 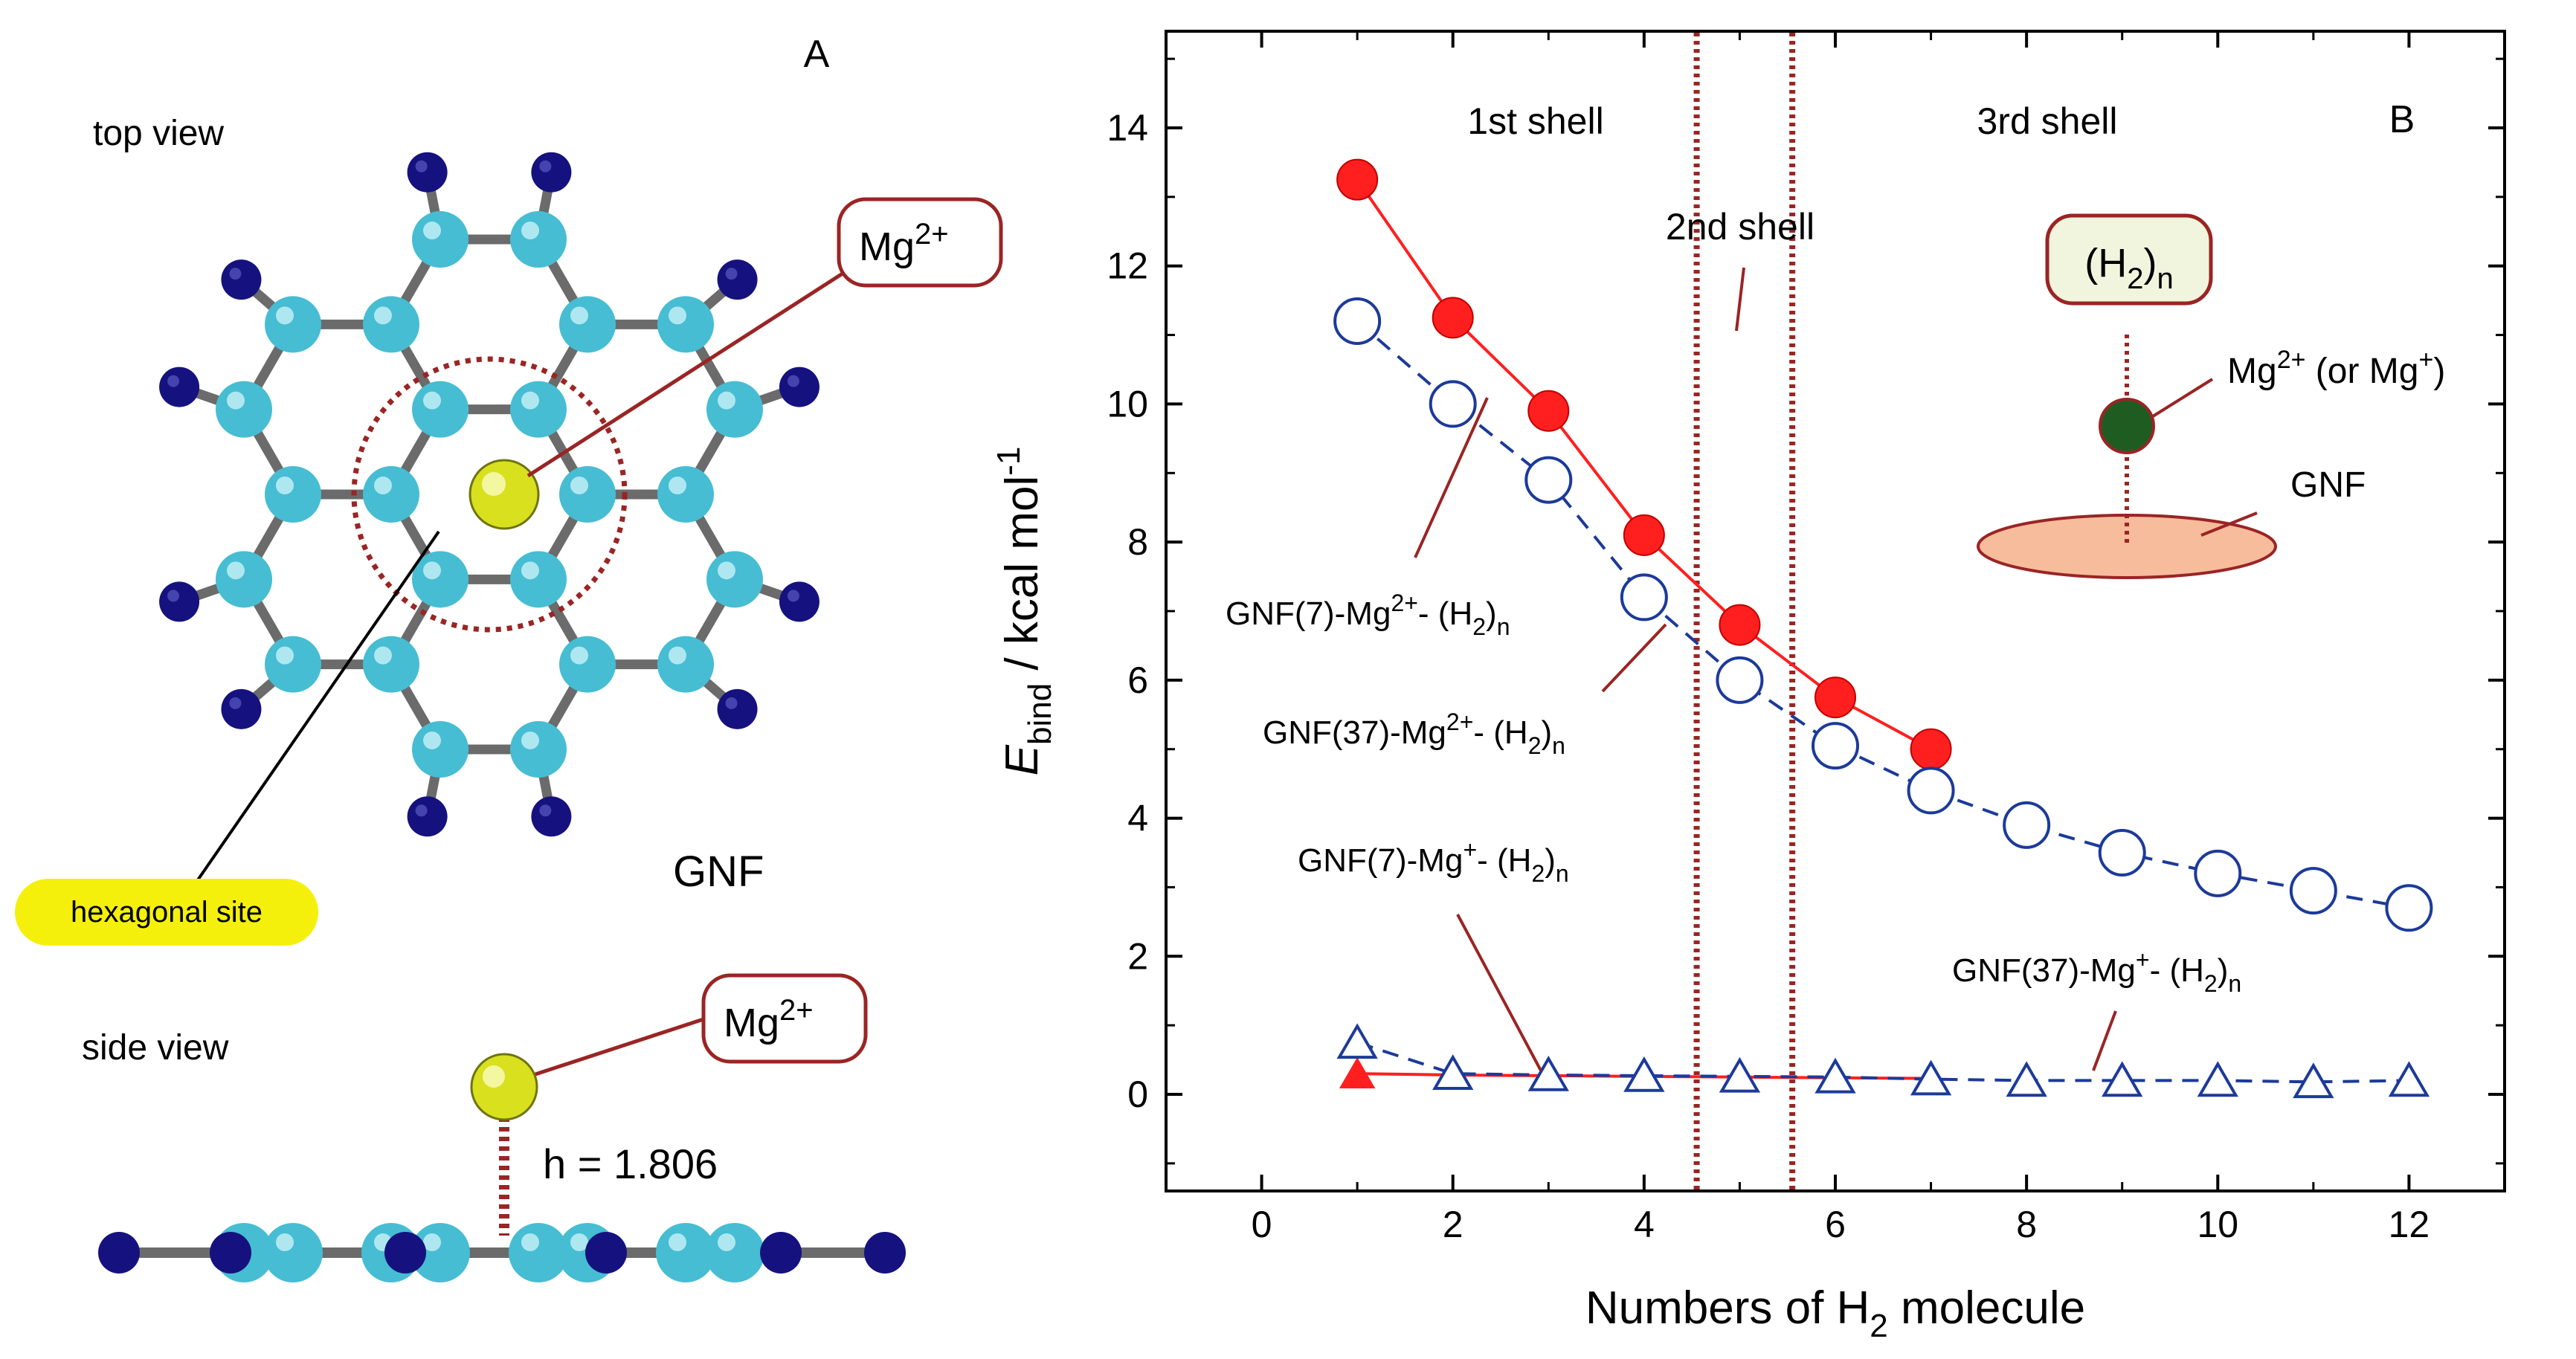 What do you see at coordinates (817, 54) in the screenshot?
I see `panel-a-letter: A` at bounding box center [817, 54].